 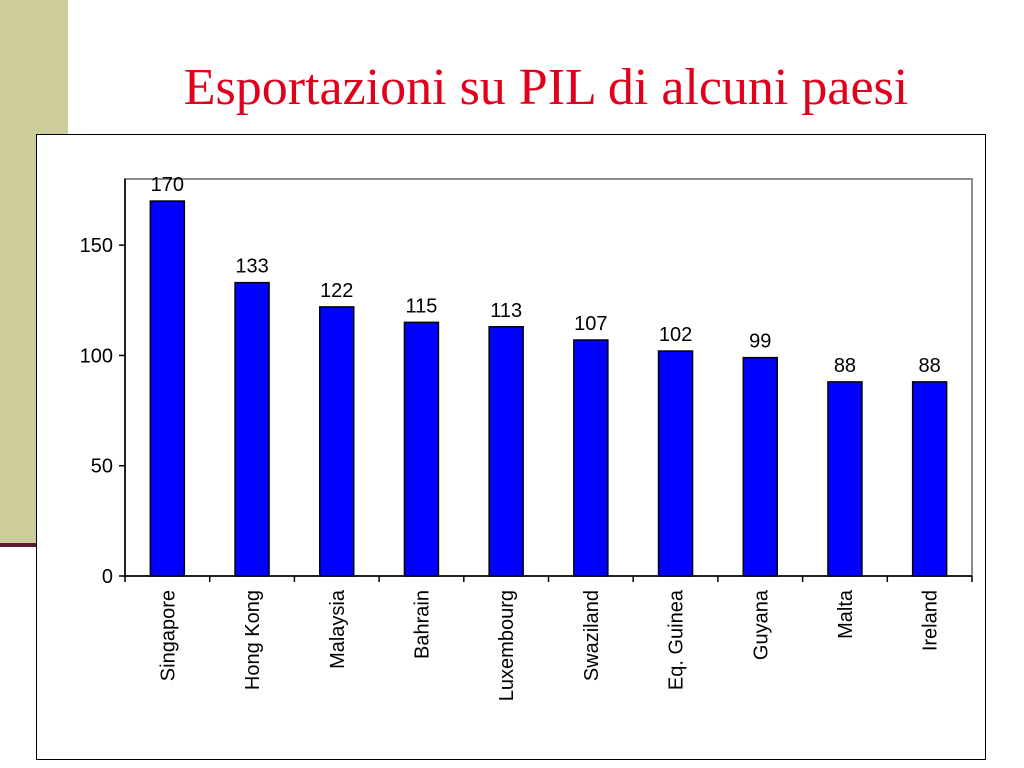 I want to click on category-label: Luxembourg, so click(x=507, y=645).